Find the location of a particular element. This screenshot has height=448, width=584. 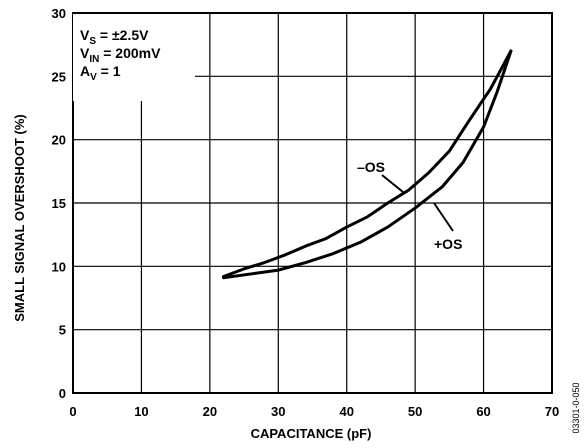

x-tick-label-50: 50 is located at coordinates (415, 411).